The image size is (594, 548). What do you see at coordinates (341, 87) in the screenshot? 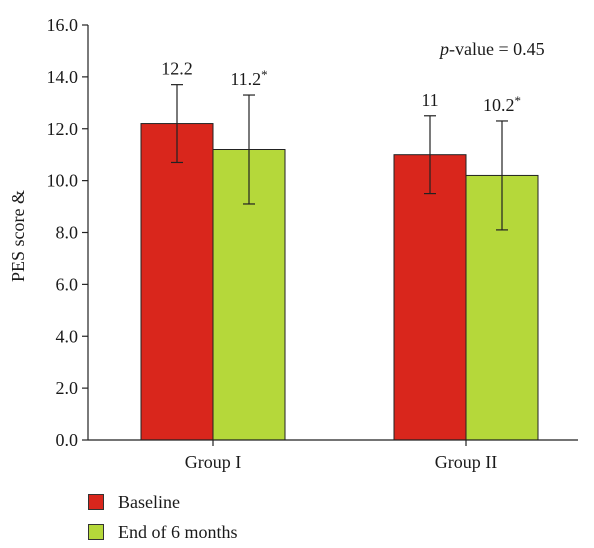
I see `value-labels: 12.2 11.2* 11 10.2*` at bounding box center [341, 87].